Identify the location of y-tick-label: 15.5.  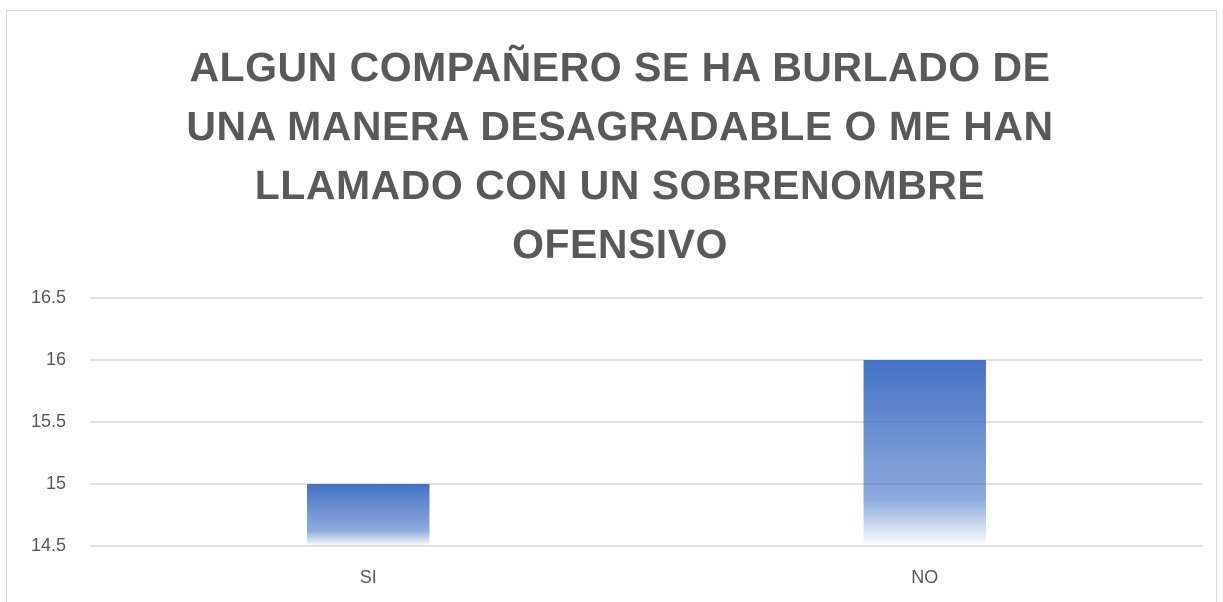
(48, 421).